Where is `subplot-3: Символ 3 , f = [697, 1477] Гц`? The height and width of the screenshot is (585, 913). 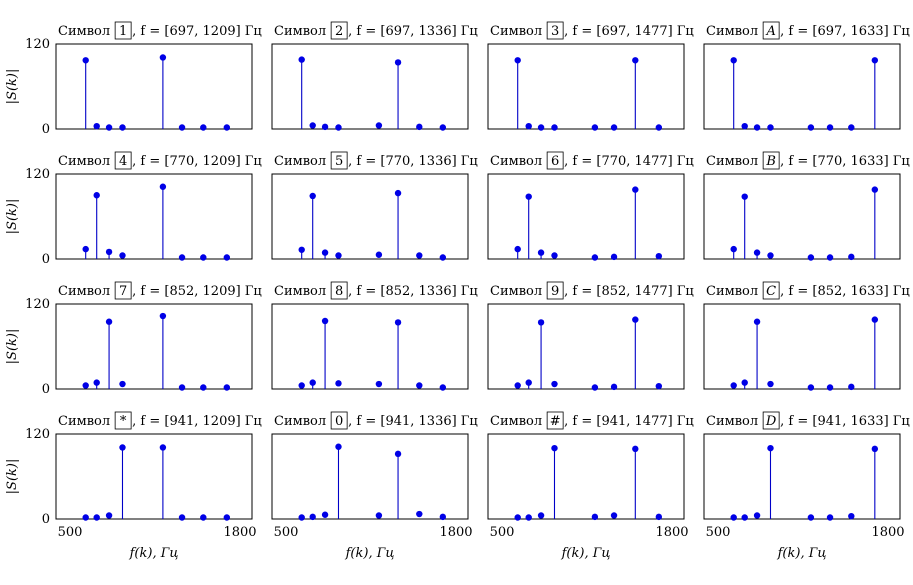 subplot-3: Символ 3 , f = [697, 1477] Гц is located at coordinates (590, 76).